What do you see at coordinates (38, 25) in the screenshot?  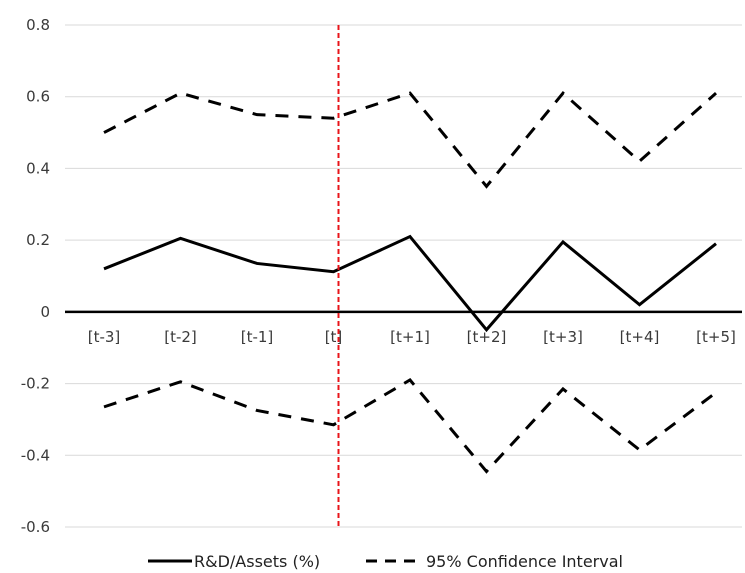 I see `y-tick-label: 0.8` at bounding box center [38, 25].